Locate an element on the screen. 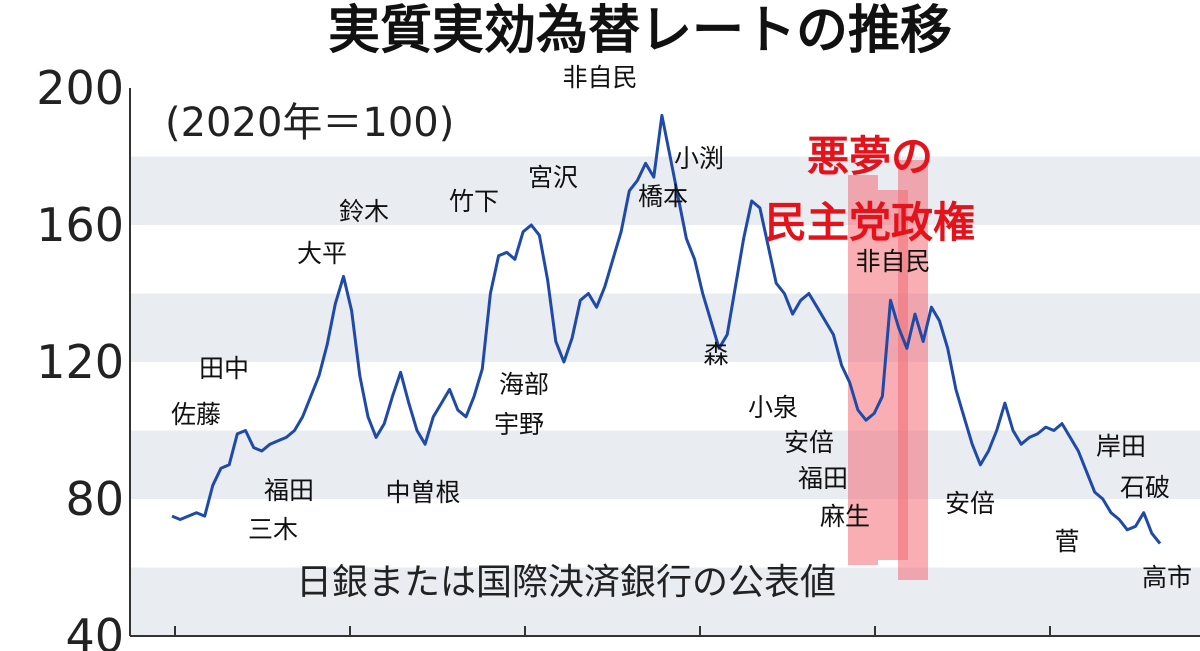 The image size is (1200, 651). annotation-label: 高市 is located at coordinates (1167, 577).